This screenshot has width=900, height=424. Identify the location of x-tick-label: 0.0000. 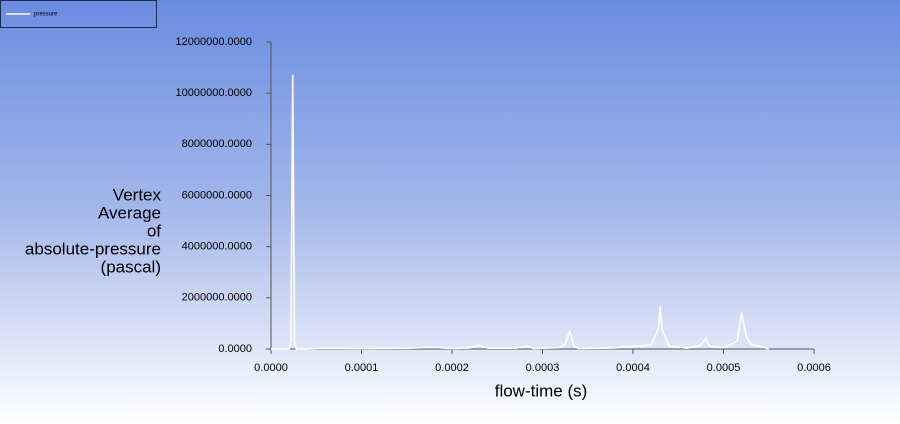
(271, 368).